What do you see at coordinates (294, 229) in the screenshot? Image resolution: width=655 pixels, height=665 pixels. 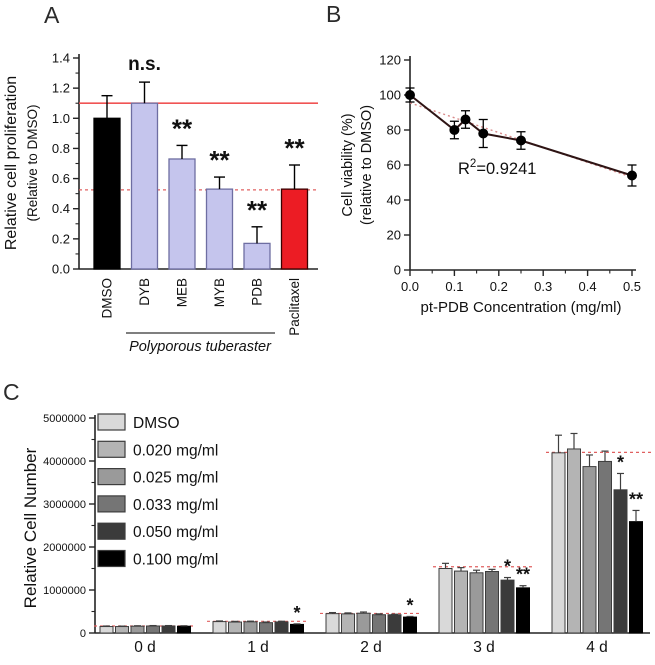 I see `bar-Paclitaxel` at bounding box center [294, 229].